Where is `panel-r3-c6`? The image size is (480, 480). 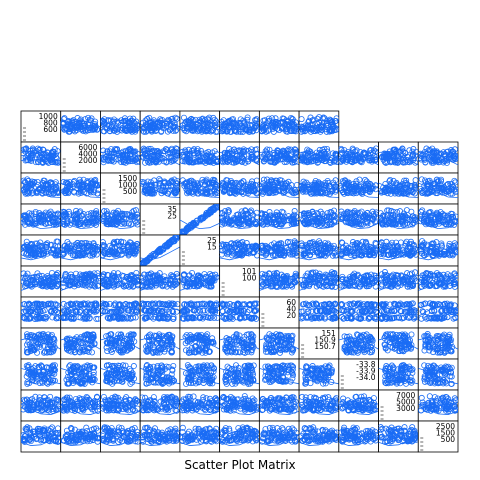
panel-r3-c6 is located at coordinates (239, 188).